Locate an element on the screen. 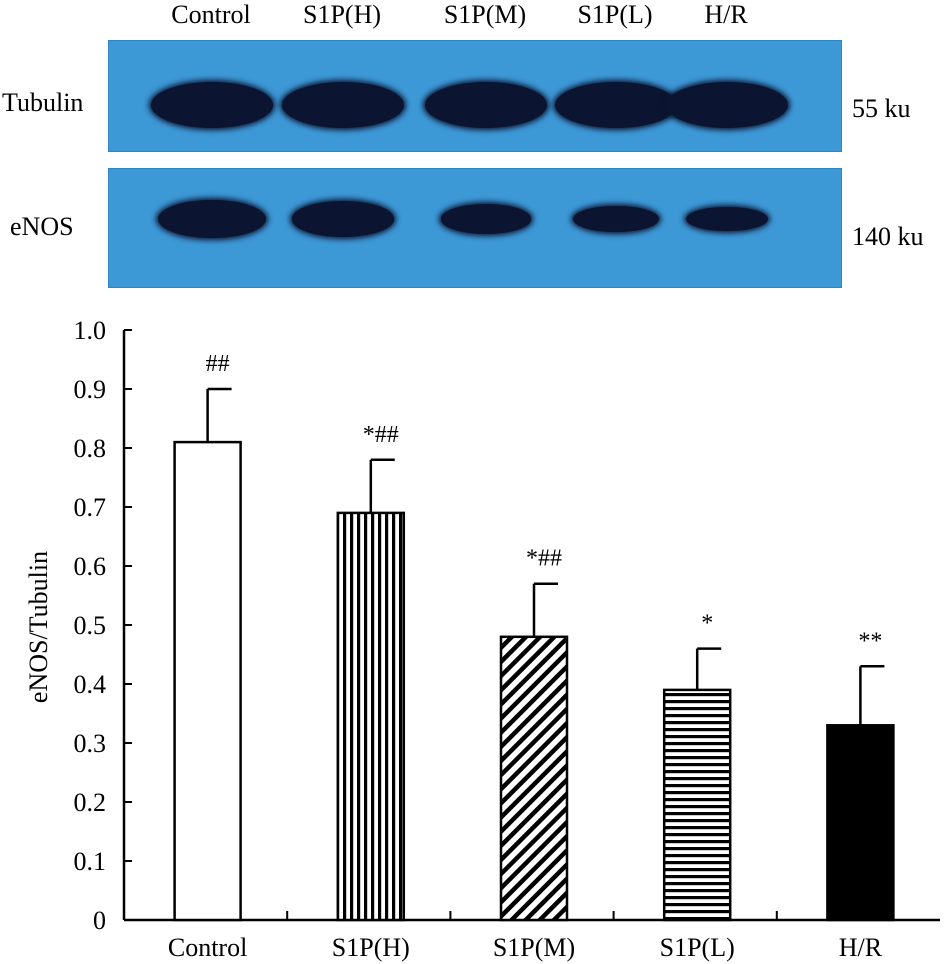  x-tick-label: Control is located at coordinates (207, 947).